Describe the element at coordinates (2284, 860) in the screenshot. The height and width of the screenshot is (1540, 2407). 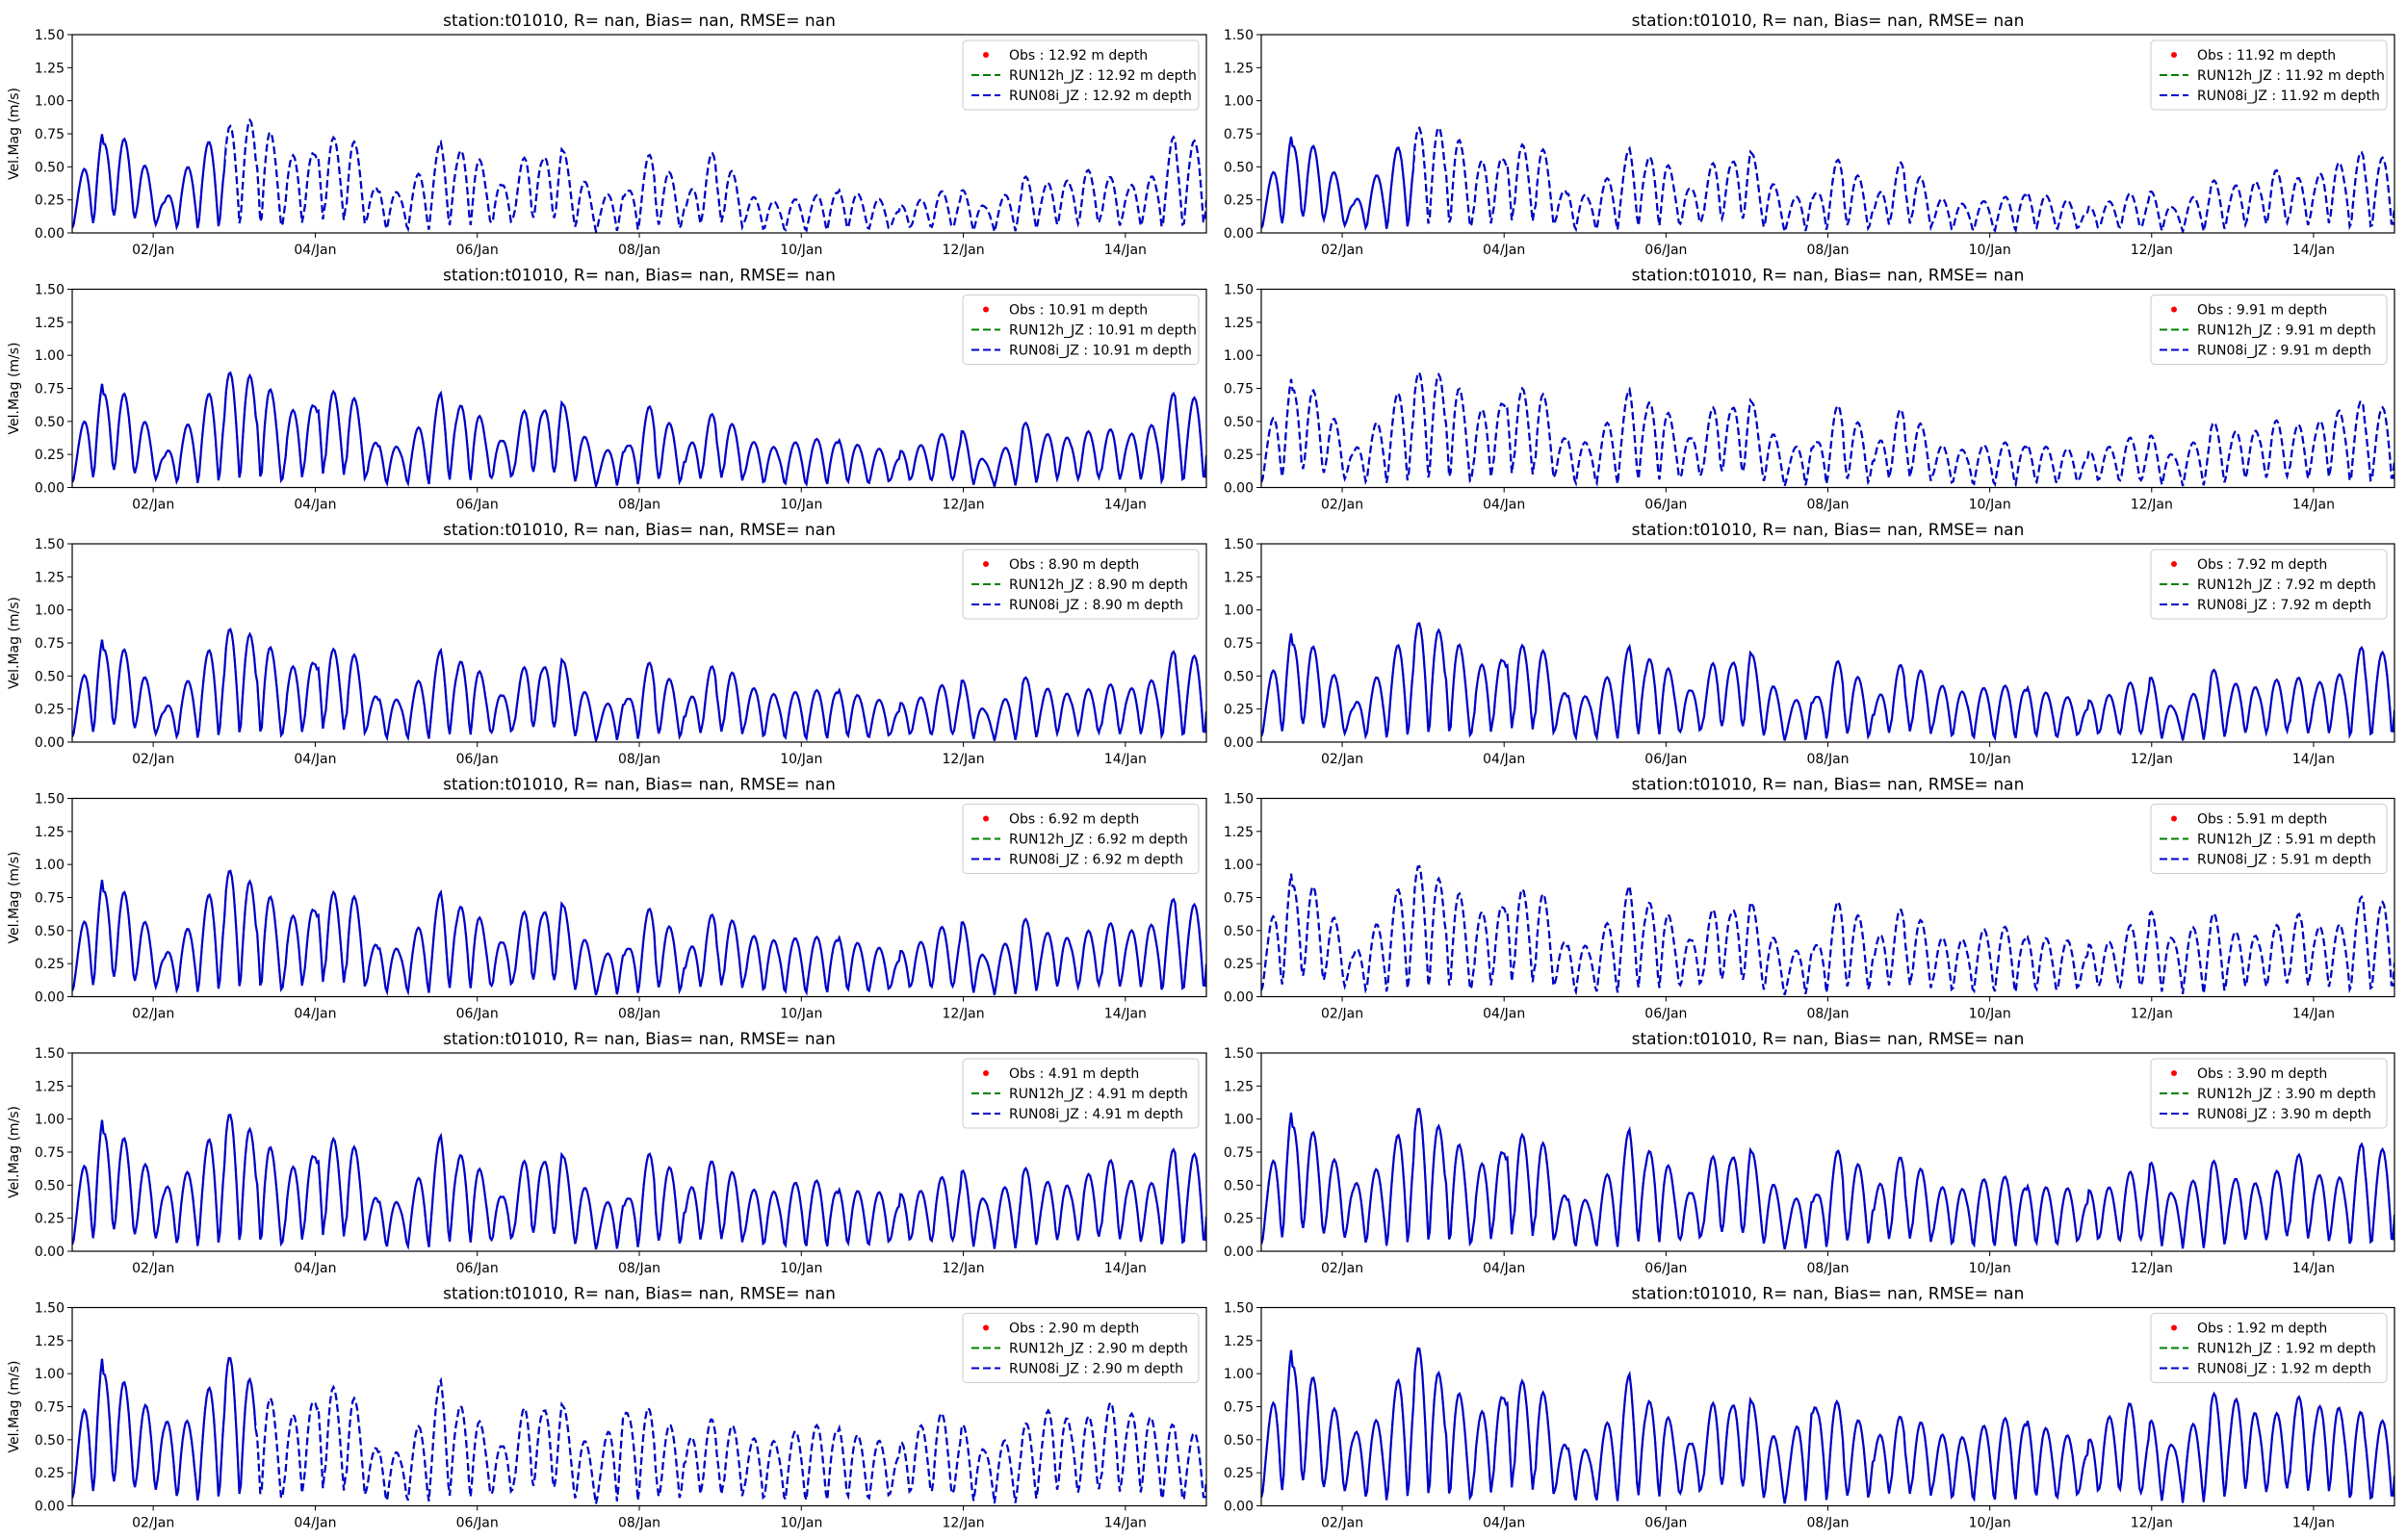
I see `legend-run08i-label: RUN08i_JZ : 5.91 m depth` at that location.